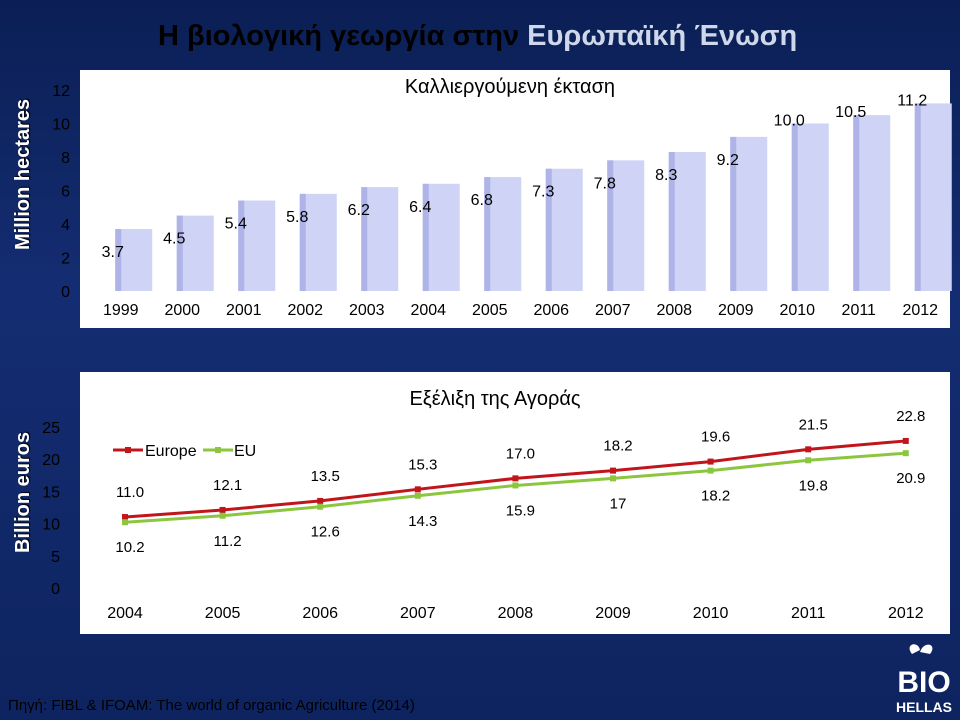 The height and width of the screenshot is (720, 960). What do you see at coordinates (441, 237) in the screenshot?
I see `bar-2004` at bounding box center [441, 237].